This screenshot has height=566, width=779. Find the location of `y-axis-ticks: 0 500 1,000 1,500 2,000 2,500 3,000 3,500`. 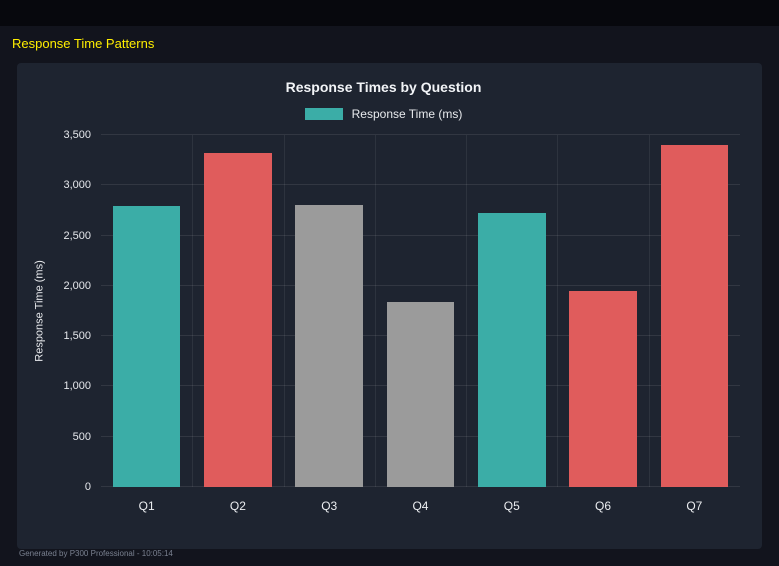

y-axis-ticks: 0 500 1,000 1,500 2,000 2,500 3,000 3,500 is located at coordinates (77, 311).